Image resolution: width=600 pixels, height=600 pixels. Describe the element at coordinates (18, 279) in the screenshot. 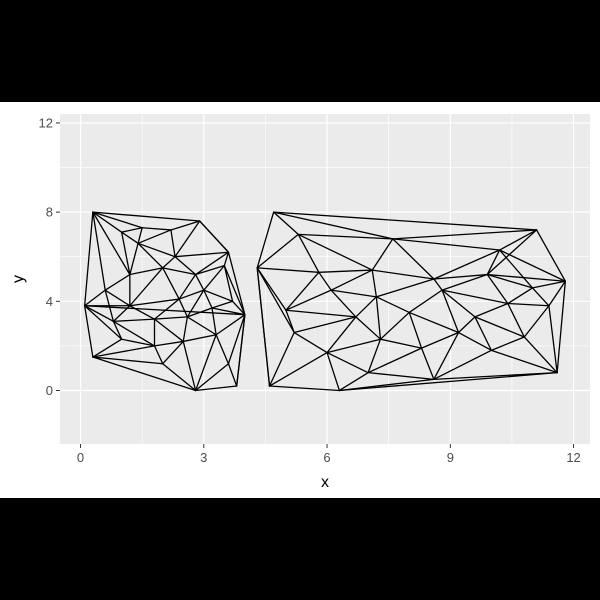

I see `y-axis-title: y` at that location.